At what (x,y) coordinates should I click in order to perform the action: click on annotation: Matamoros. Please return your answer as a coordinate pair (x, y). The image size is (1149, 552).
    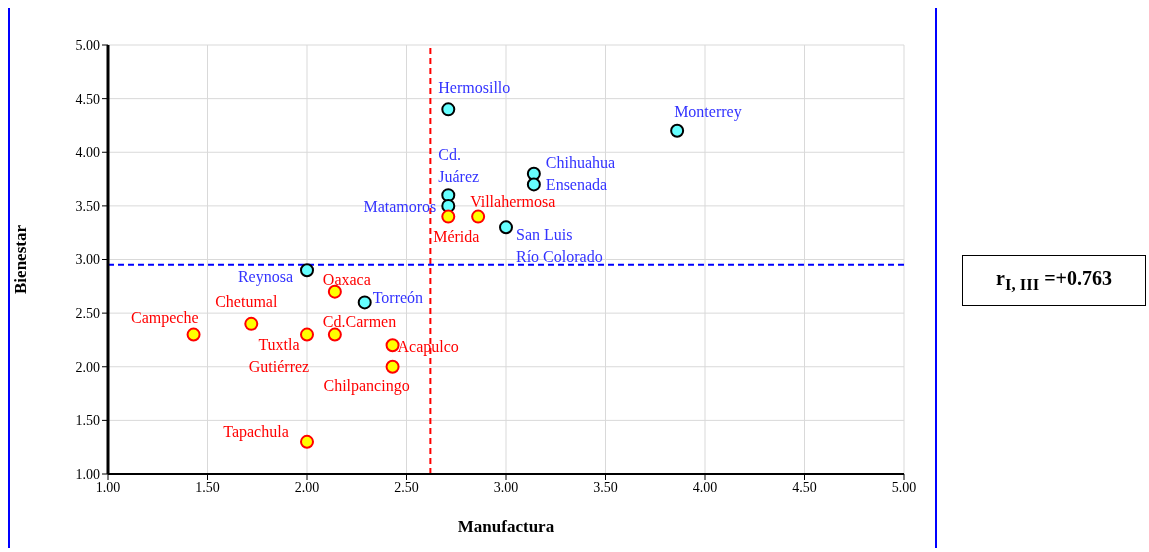
    Looking at the image, I should click on (400, 206).